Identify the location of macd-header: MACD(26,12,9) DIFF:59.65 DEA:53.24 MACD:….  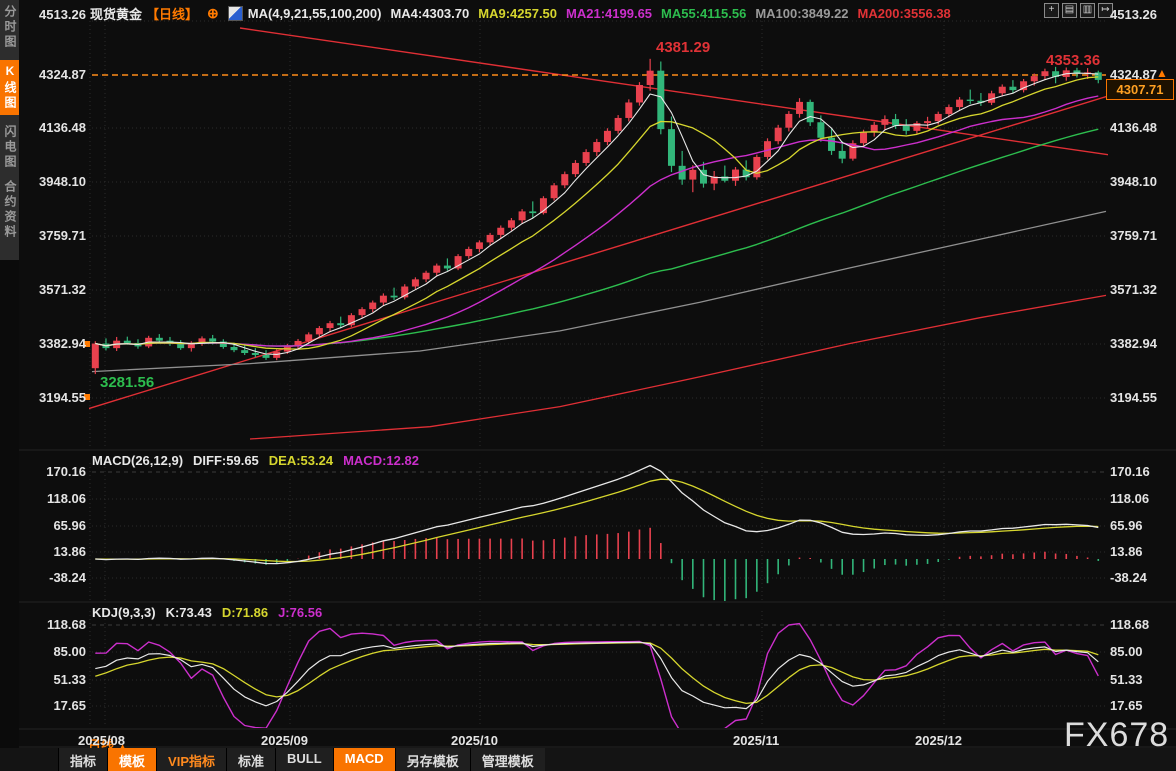
(255, 460).